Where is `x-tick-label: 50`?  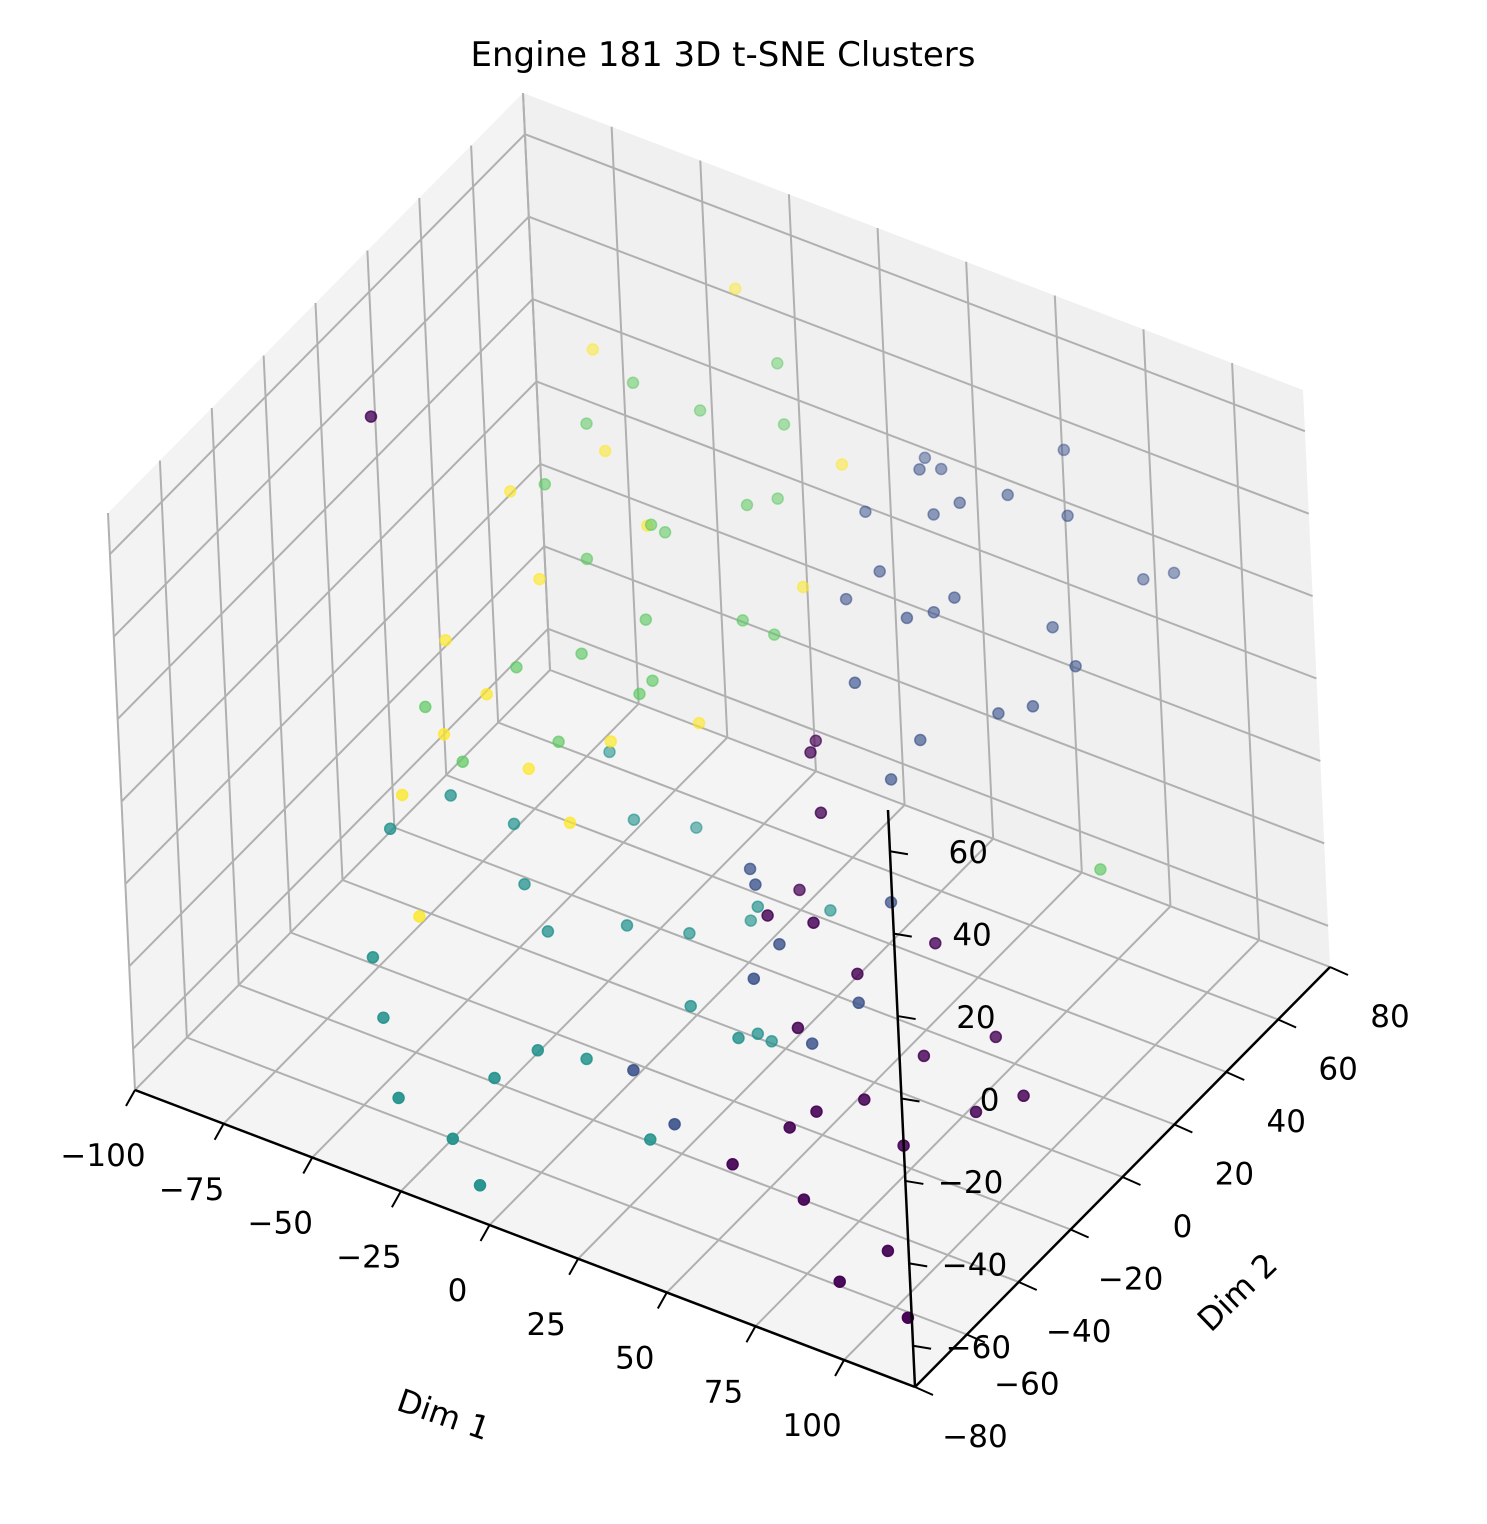 x-tick-label: 50 is located at coordinates (634, 1359).